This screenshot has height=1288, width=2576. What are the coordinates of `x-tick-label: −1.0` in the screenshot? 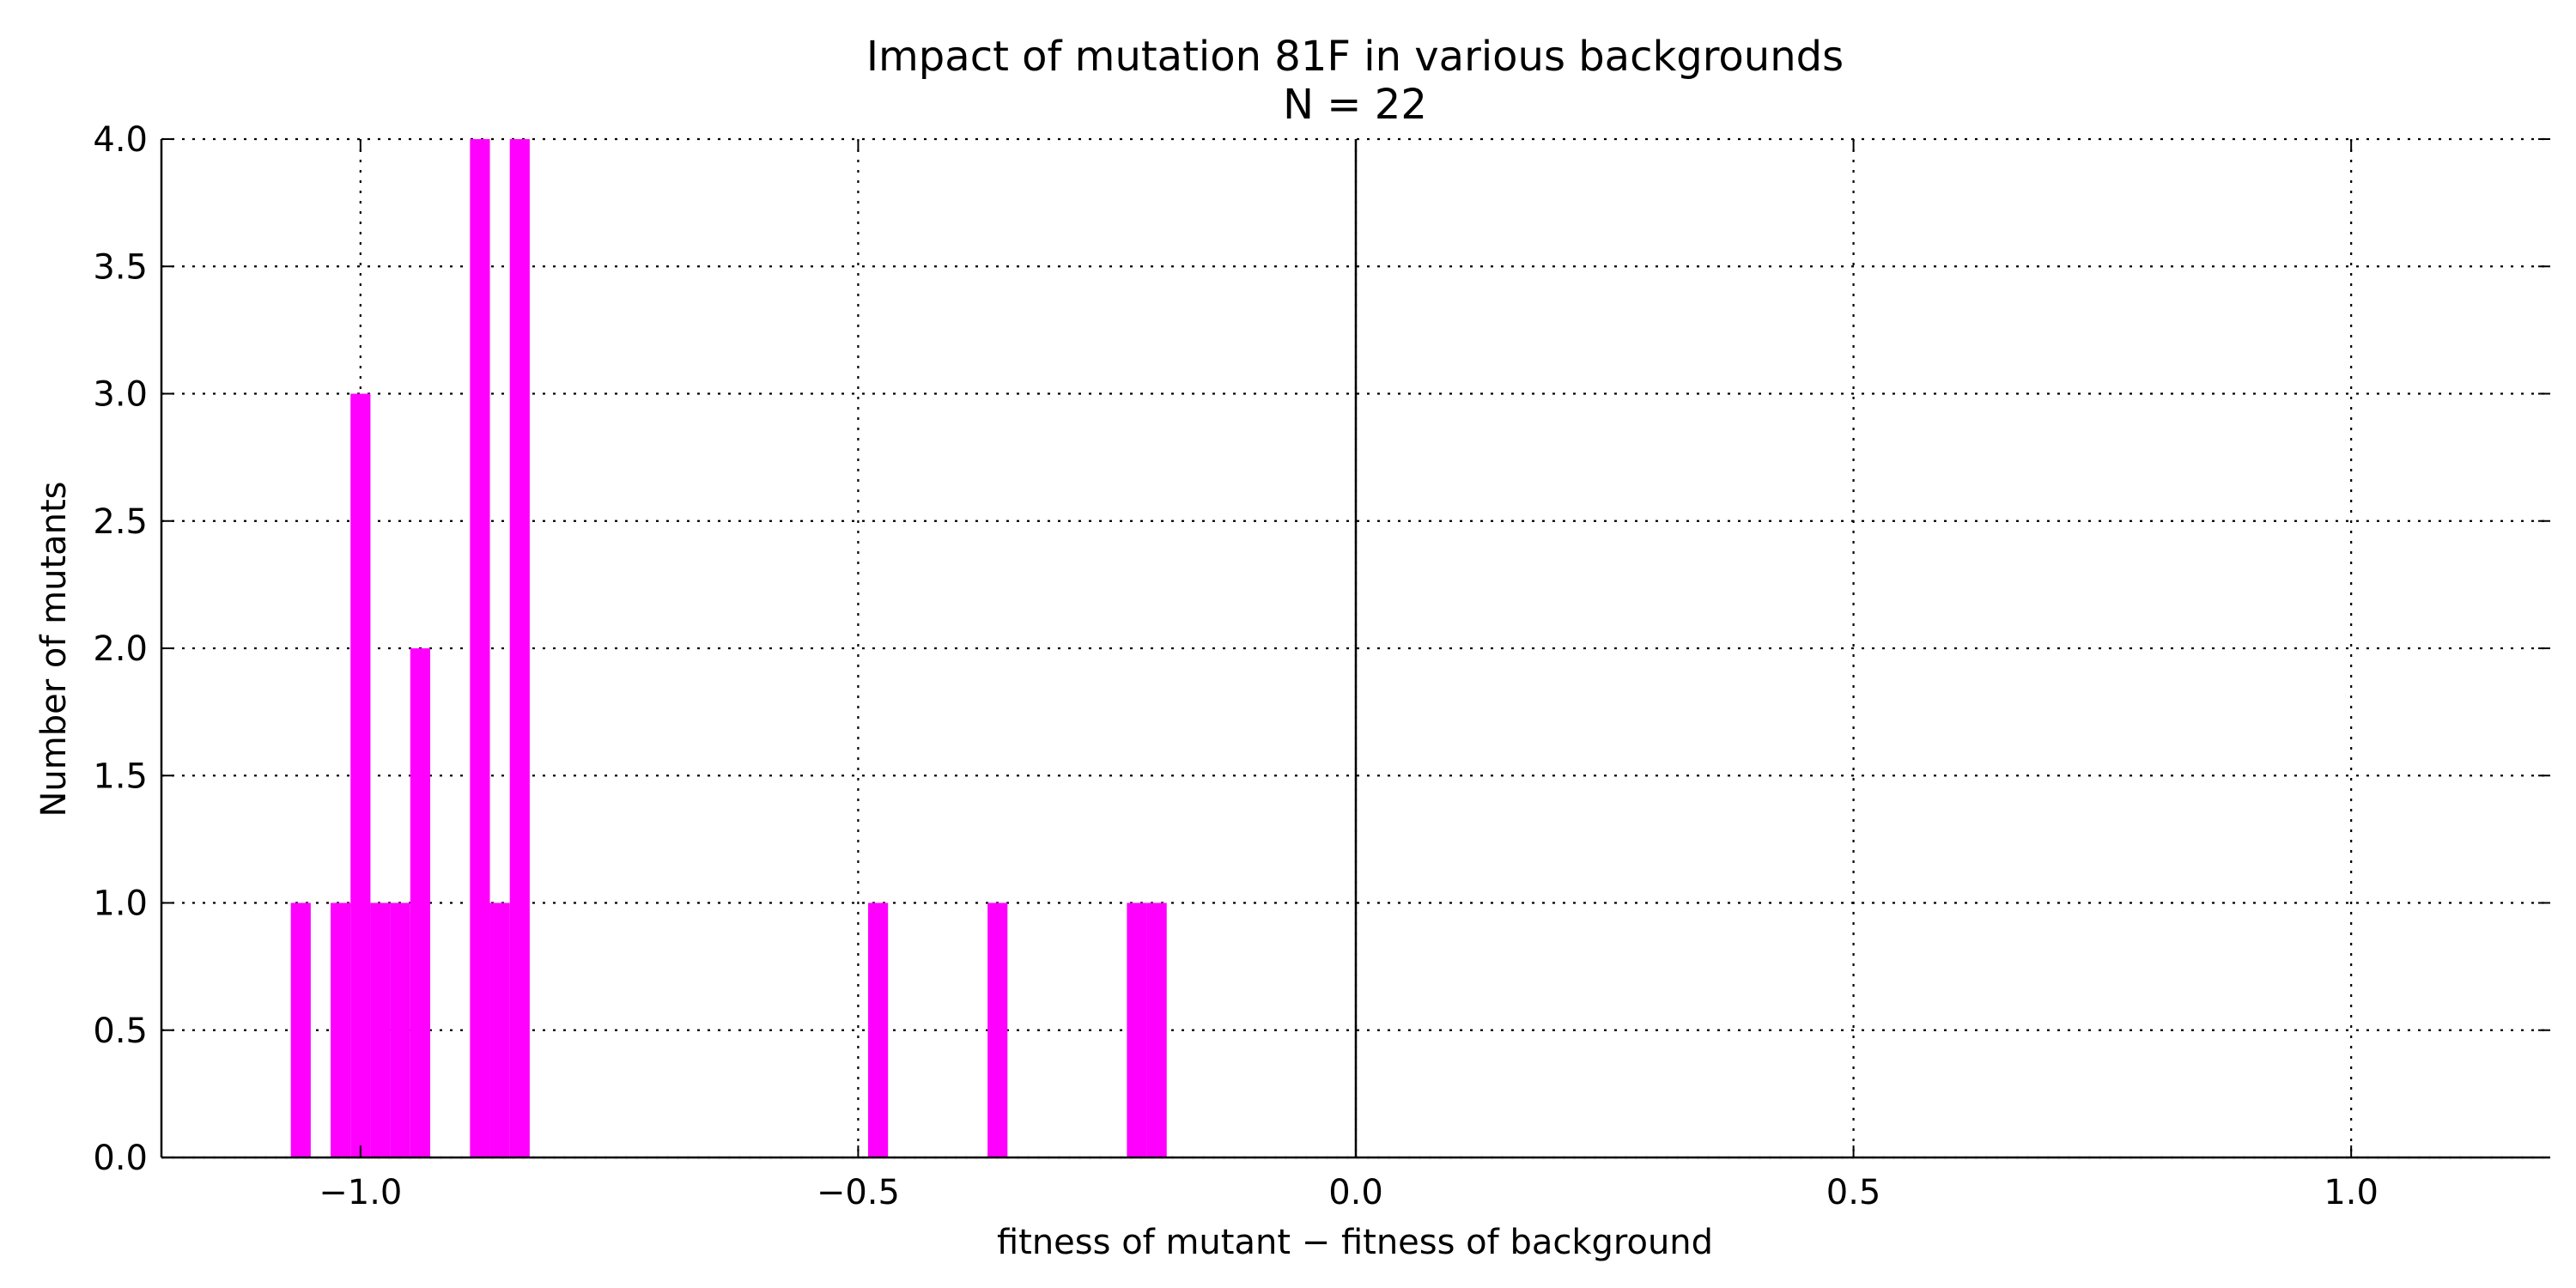 It's located at (360, 1192).